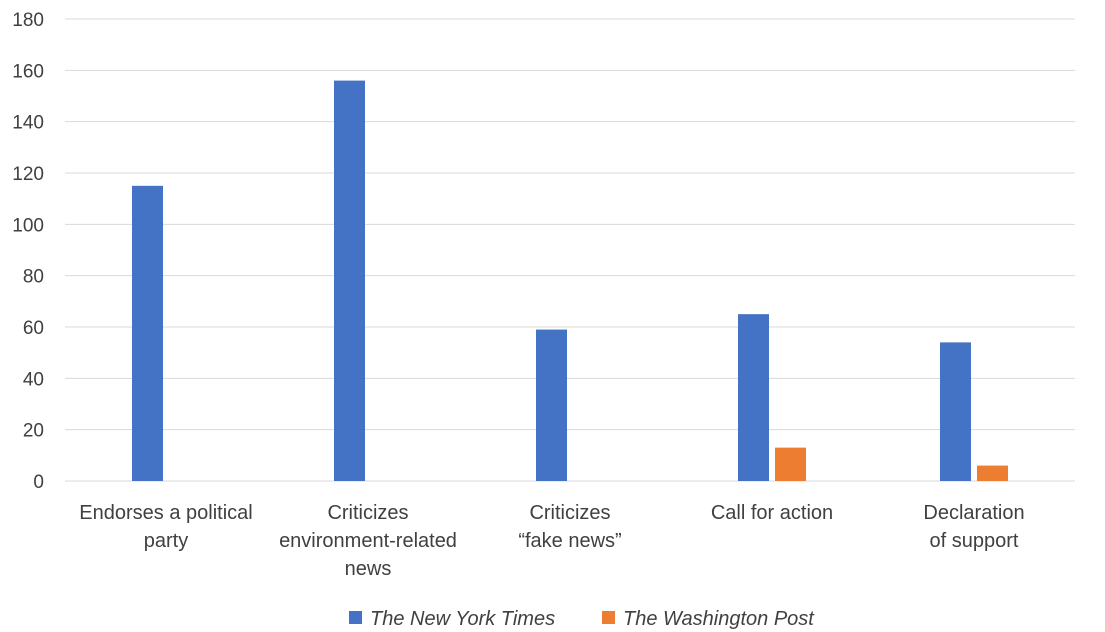  Describe the element at coordinates (462, 619) in the screenshot. I see `legend-label: The New York Times` at that location.